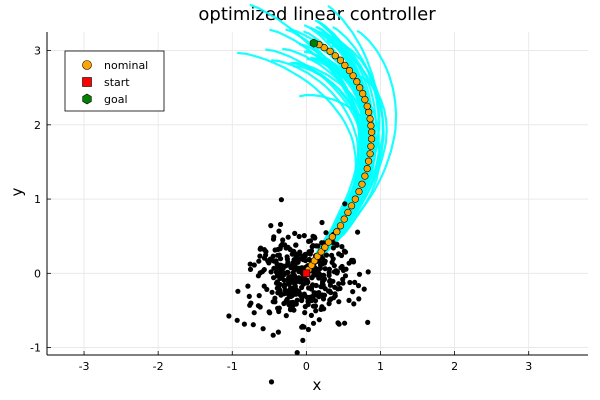  Describe the element at coordinates (87, 99) in the screenshot. I see `legend-marker-goal` at that location.